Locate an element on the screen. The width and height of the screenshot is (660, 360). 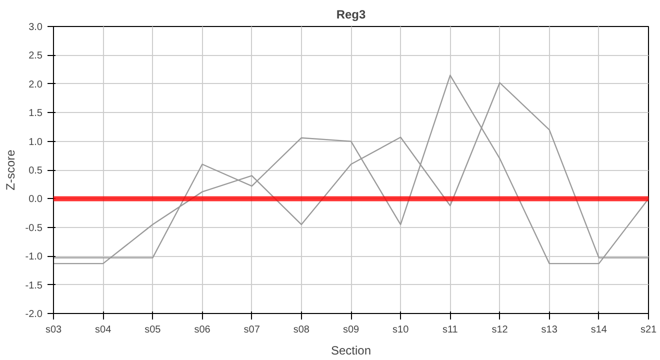
x-tick-label: s05 is located at coordinates (153, 330).